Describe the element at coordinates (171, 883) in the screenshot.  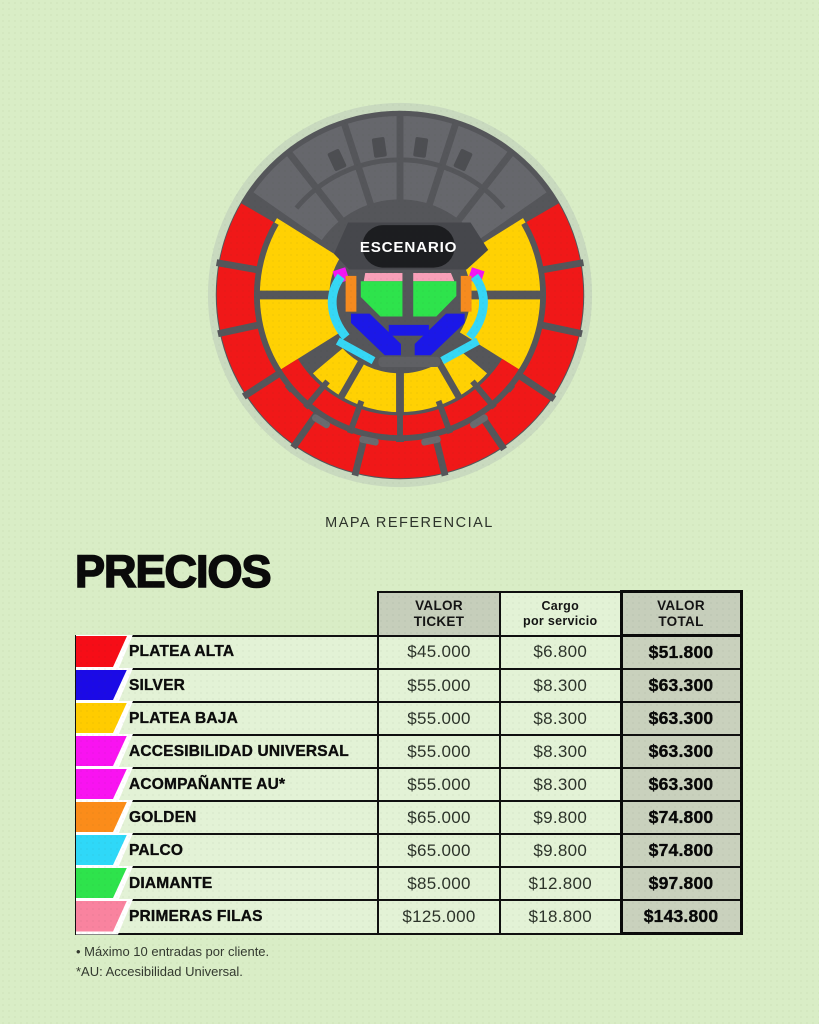
I see `zone-label: DIAMANTE` at that location.